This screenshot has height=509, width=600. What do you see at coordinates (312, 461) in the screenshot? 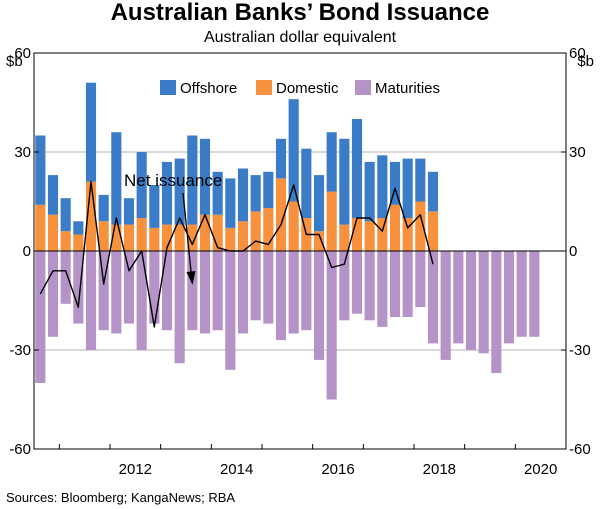
I see `x-axis-ticks: 2012 2014 2016 2018 2020` at bounding box center [312, 461].